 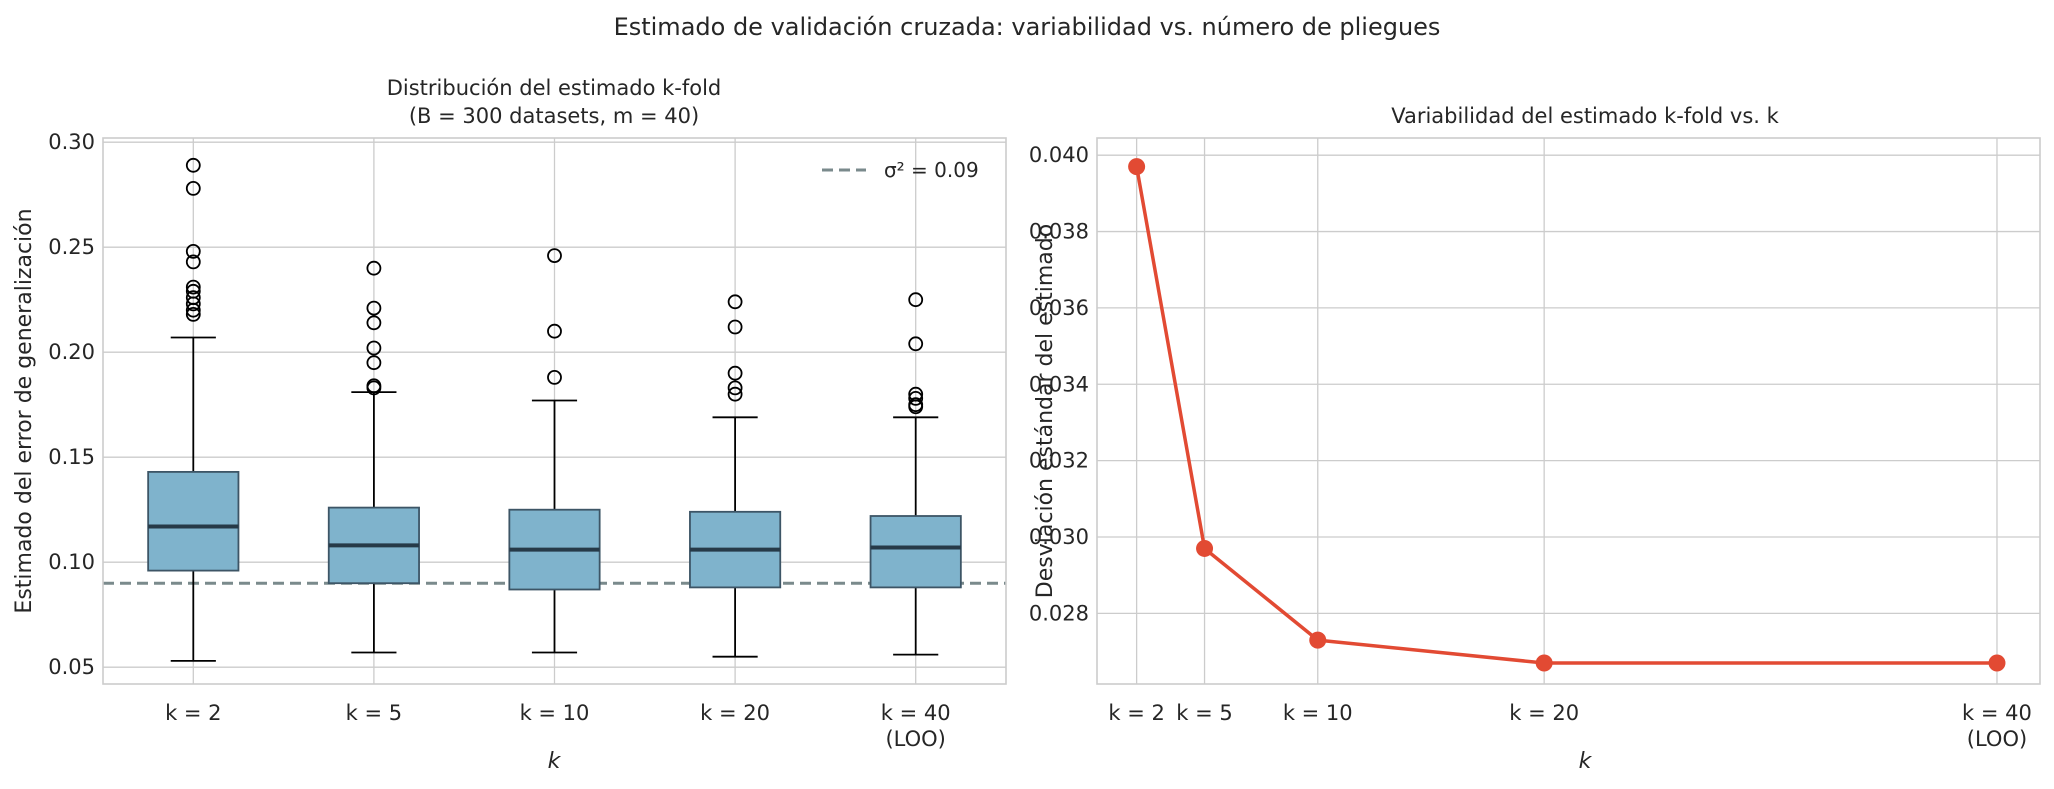 What do you see at coordinates (555, 761) in the screenshot?
I see `boxplot-xlabel: k` at bounding box center [555, 761].